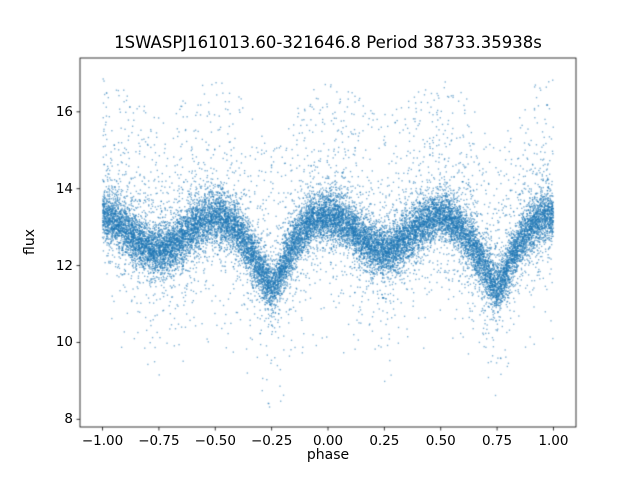  I want to click on x-tick-label: 0.00, so click(328, 441).